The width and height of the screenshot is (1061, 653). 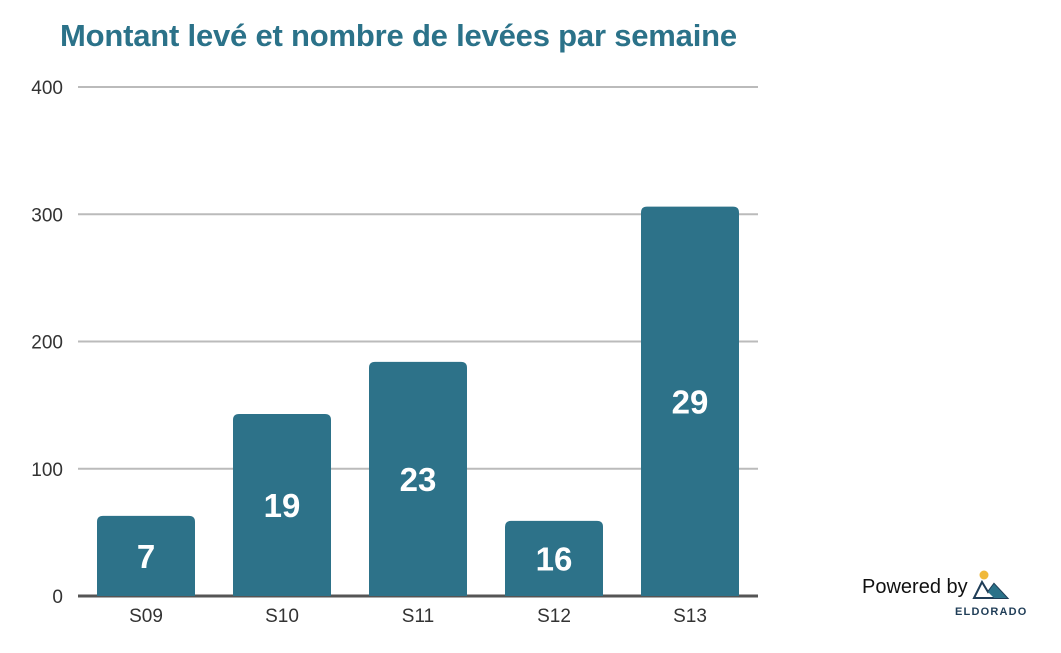 I want to click on data-label-s10: 19, so click(x=282, y=505).